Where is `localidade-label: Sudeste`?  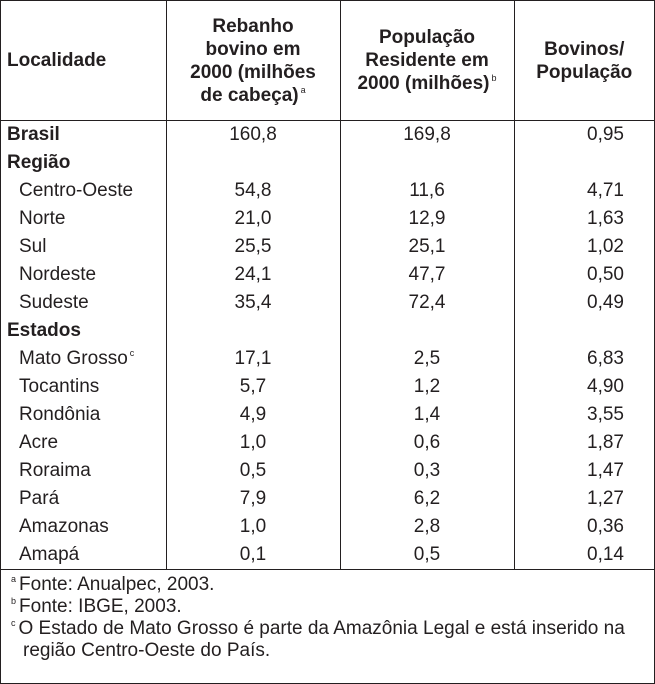 localidade-label: Sudeste is located at coordinates (54, 302).